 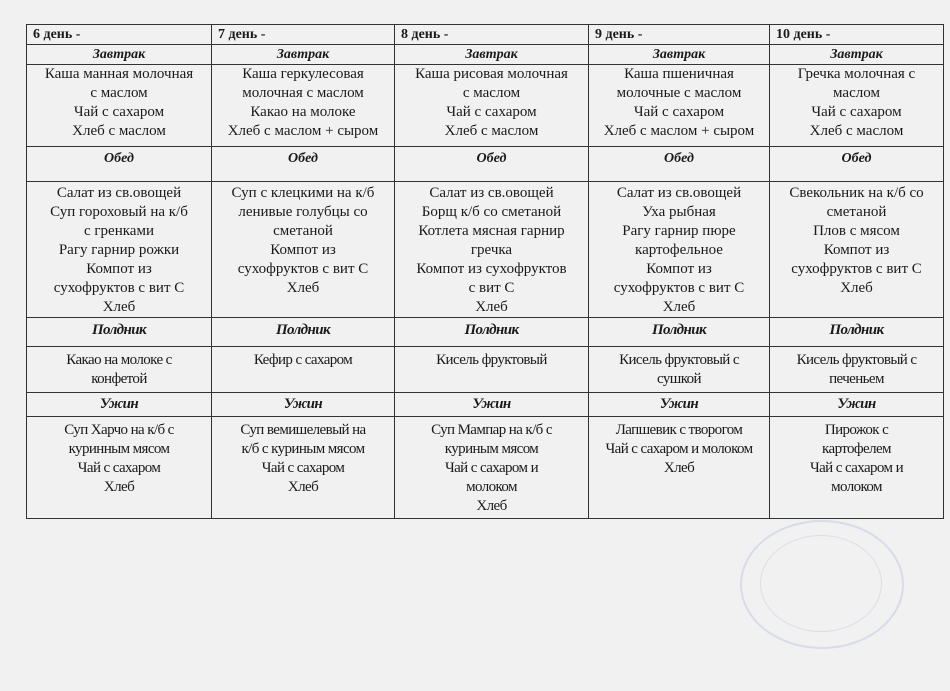 I want to click on dish-line: с гренками, so click(x=119, y=231).